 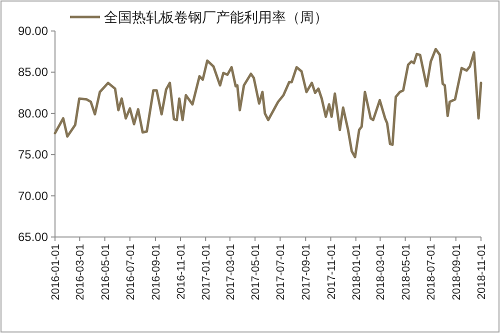 What do you see at coordinates (381, 272) in the screenshot?
I see `x-tick-label: 2018-03-01` at bounding box center [381, 272].